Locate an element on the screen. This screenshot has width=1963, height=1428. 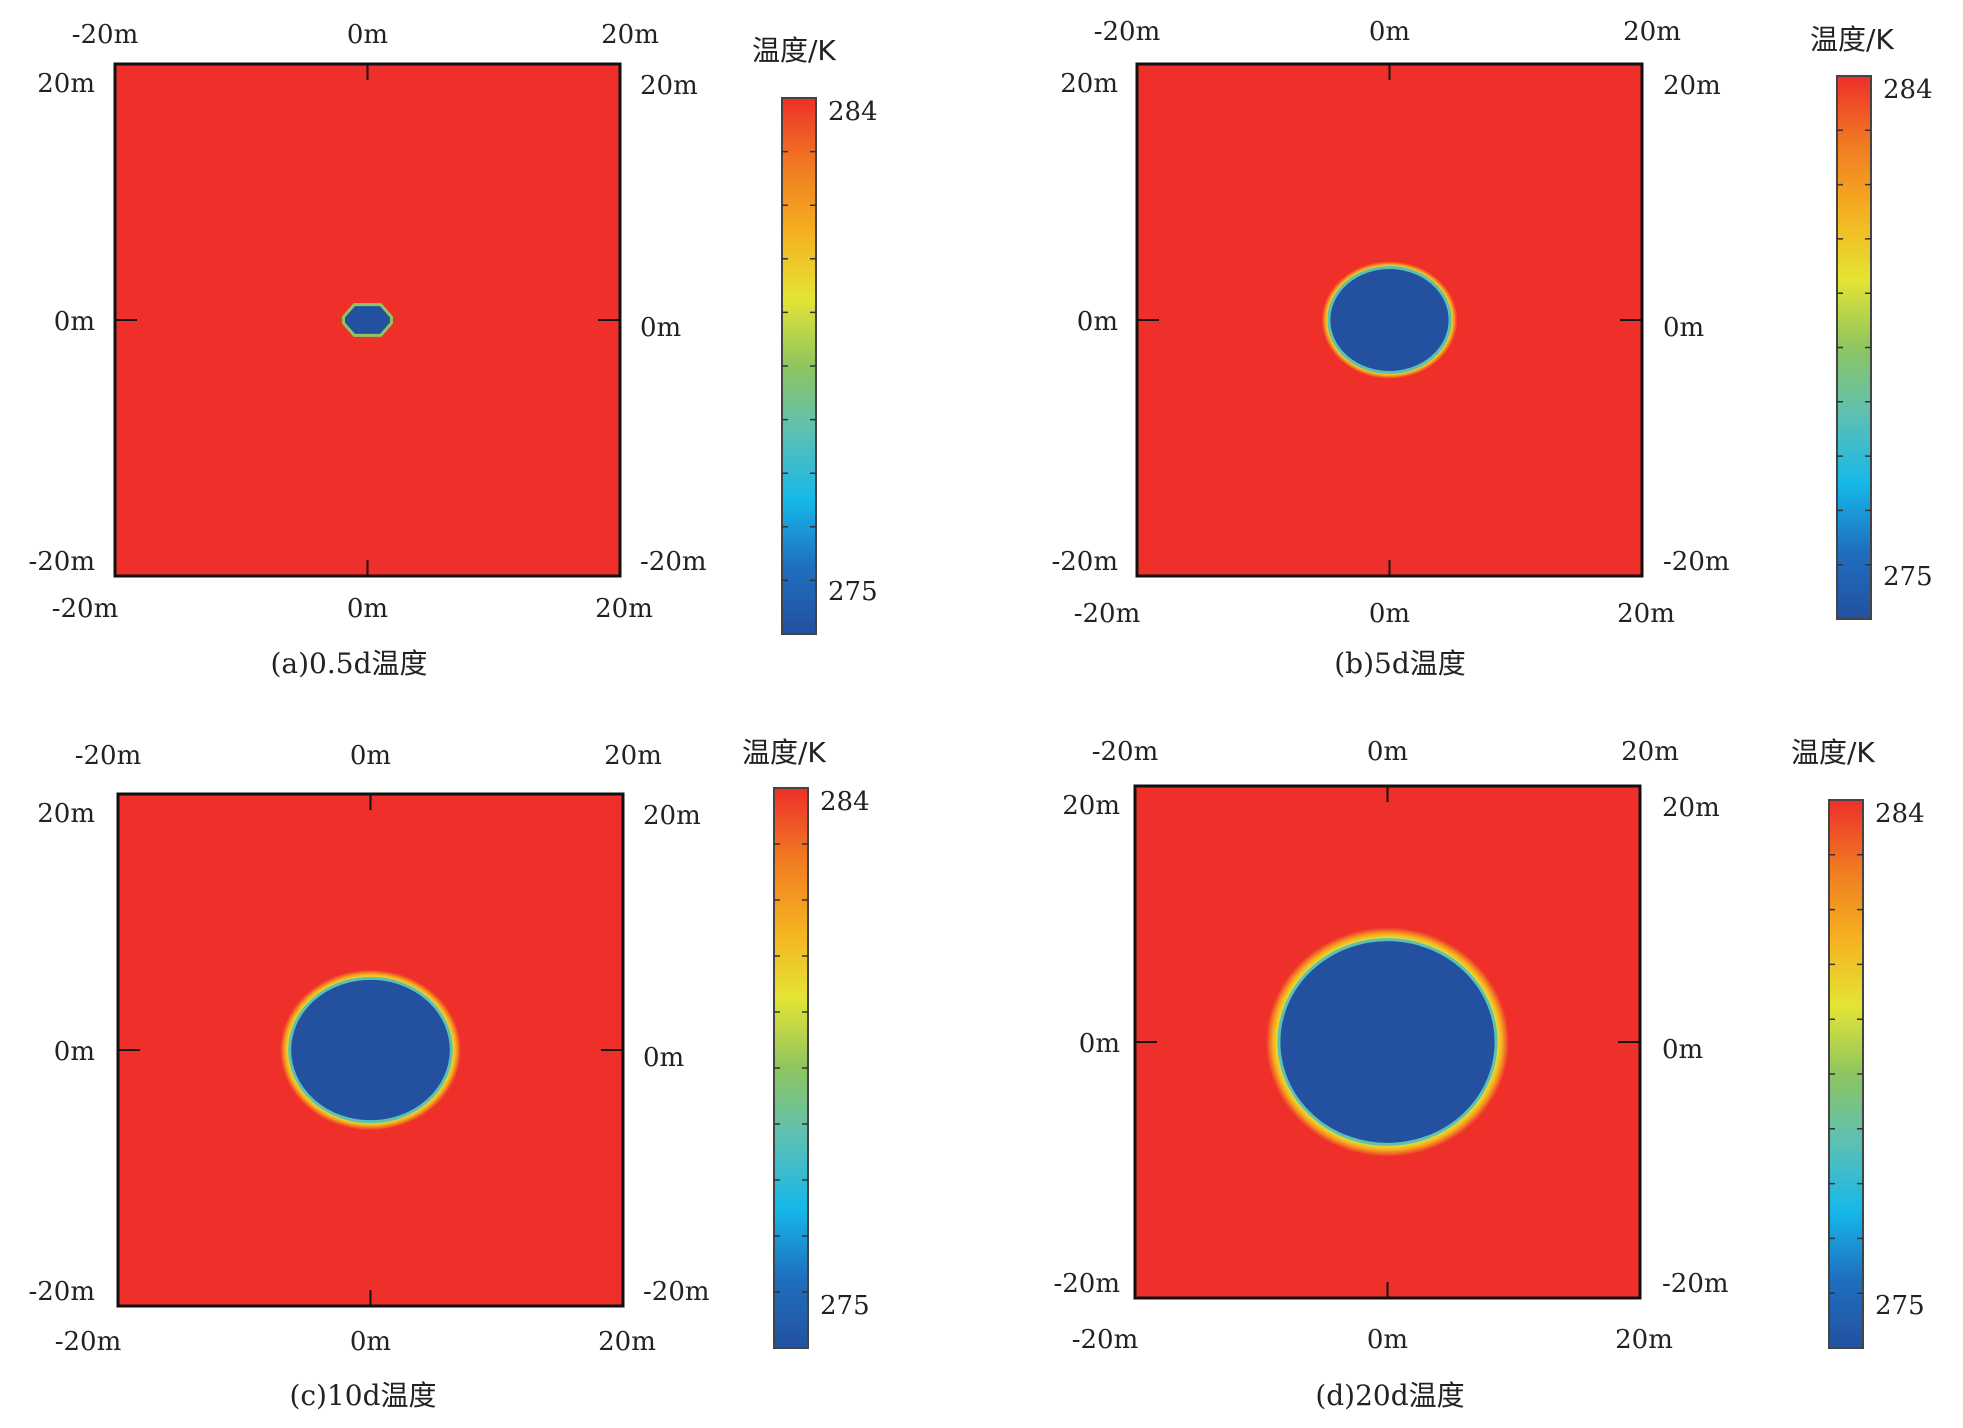
panel-caption: (c)10d温度 is located at coordinates (362, 1395).